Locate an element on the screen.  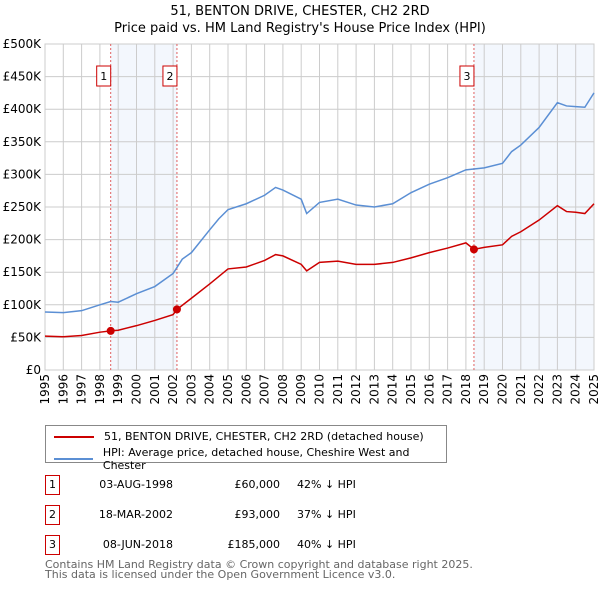
x-tick-label: 2010 is located at coordinates (320, 389).